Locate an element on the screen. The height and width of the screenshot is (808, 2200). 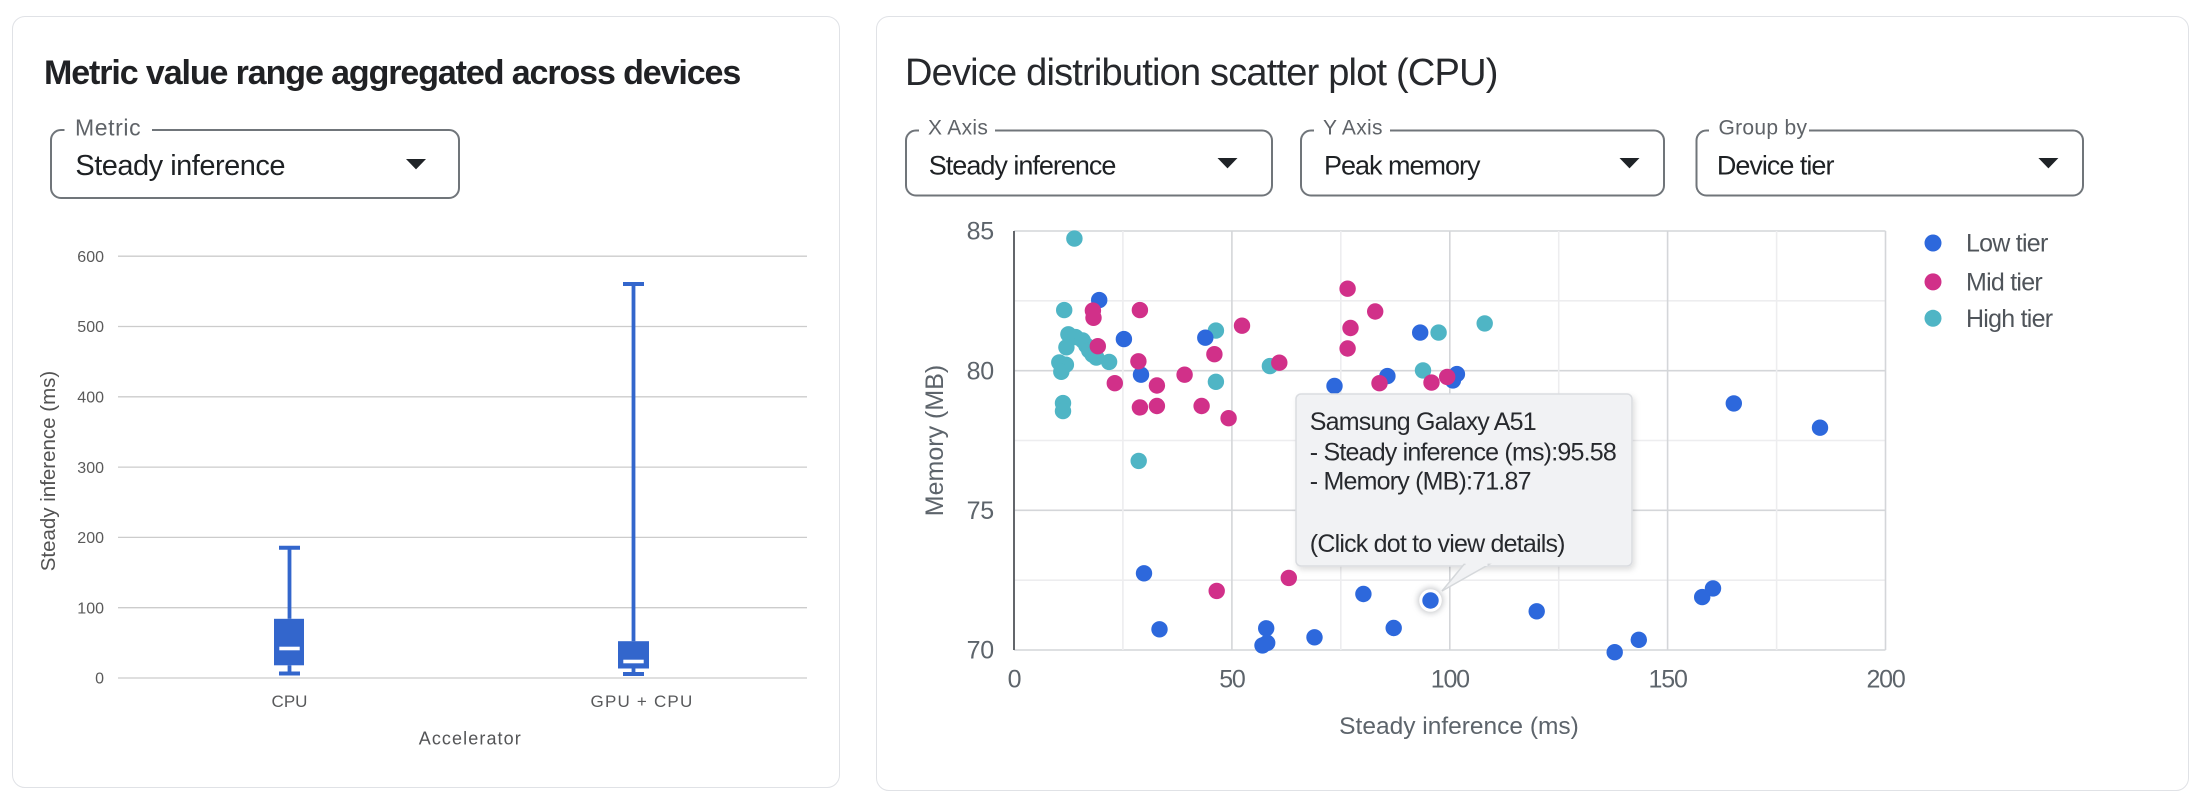
svg-text: Low tier is located at coordinates (2007, 244).